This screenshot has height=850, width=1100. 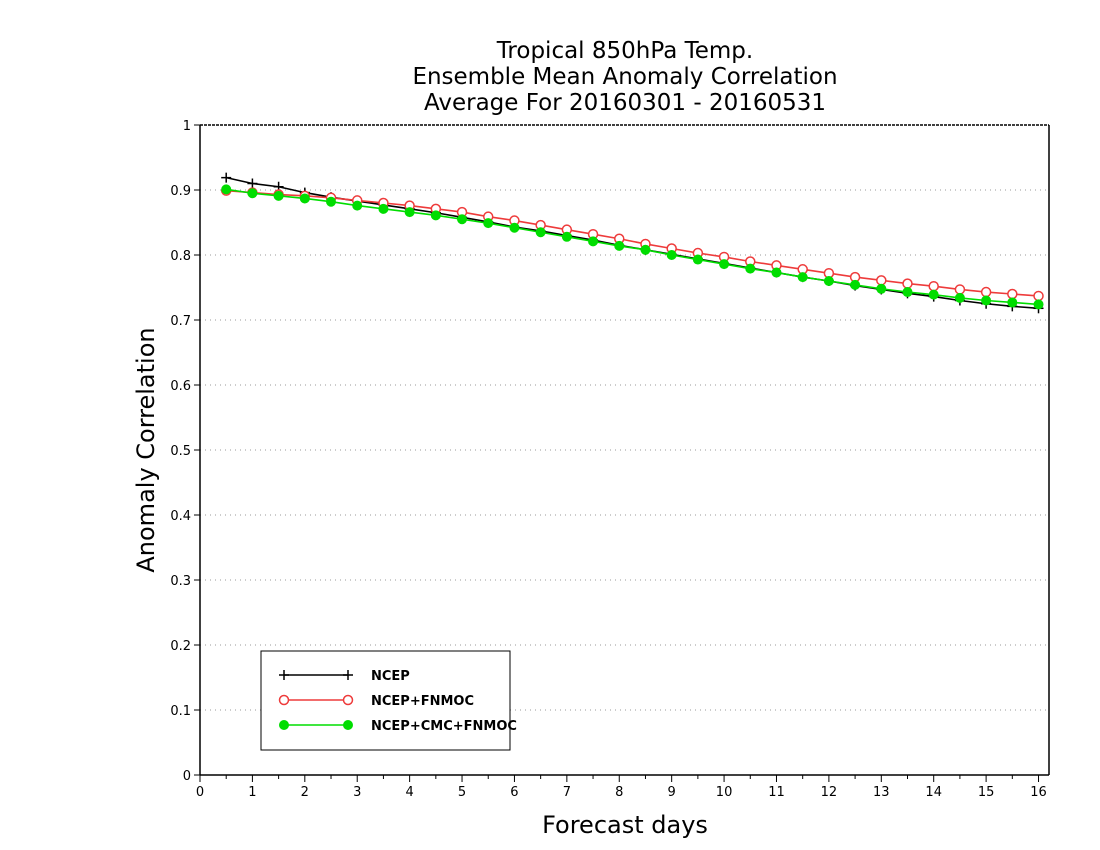 I want to click on x-tick-label: 15, so click(x=986, y=792).